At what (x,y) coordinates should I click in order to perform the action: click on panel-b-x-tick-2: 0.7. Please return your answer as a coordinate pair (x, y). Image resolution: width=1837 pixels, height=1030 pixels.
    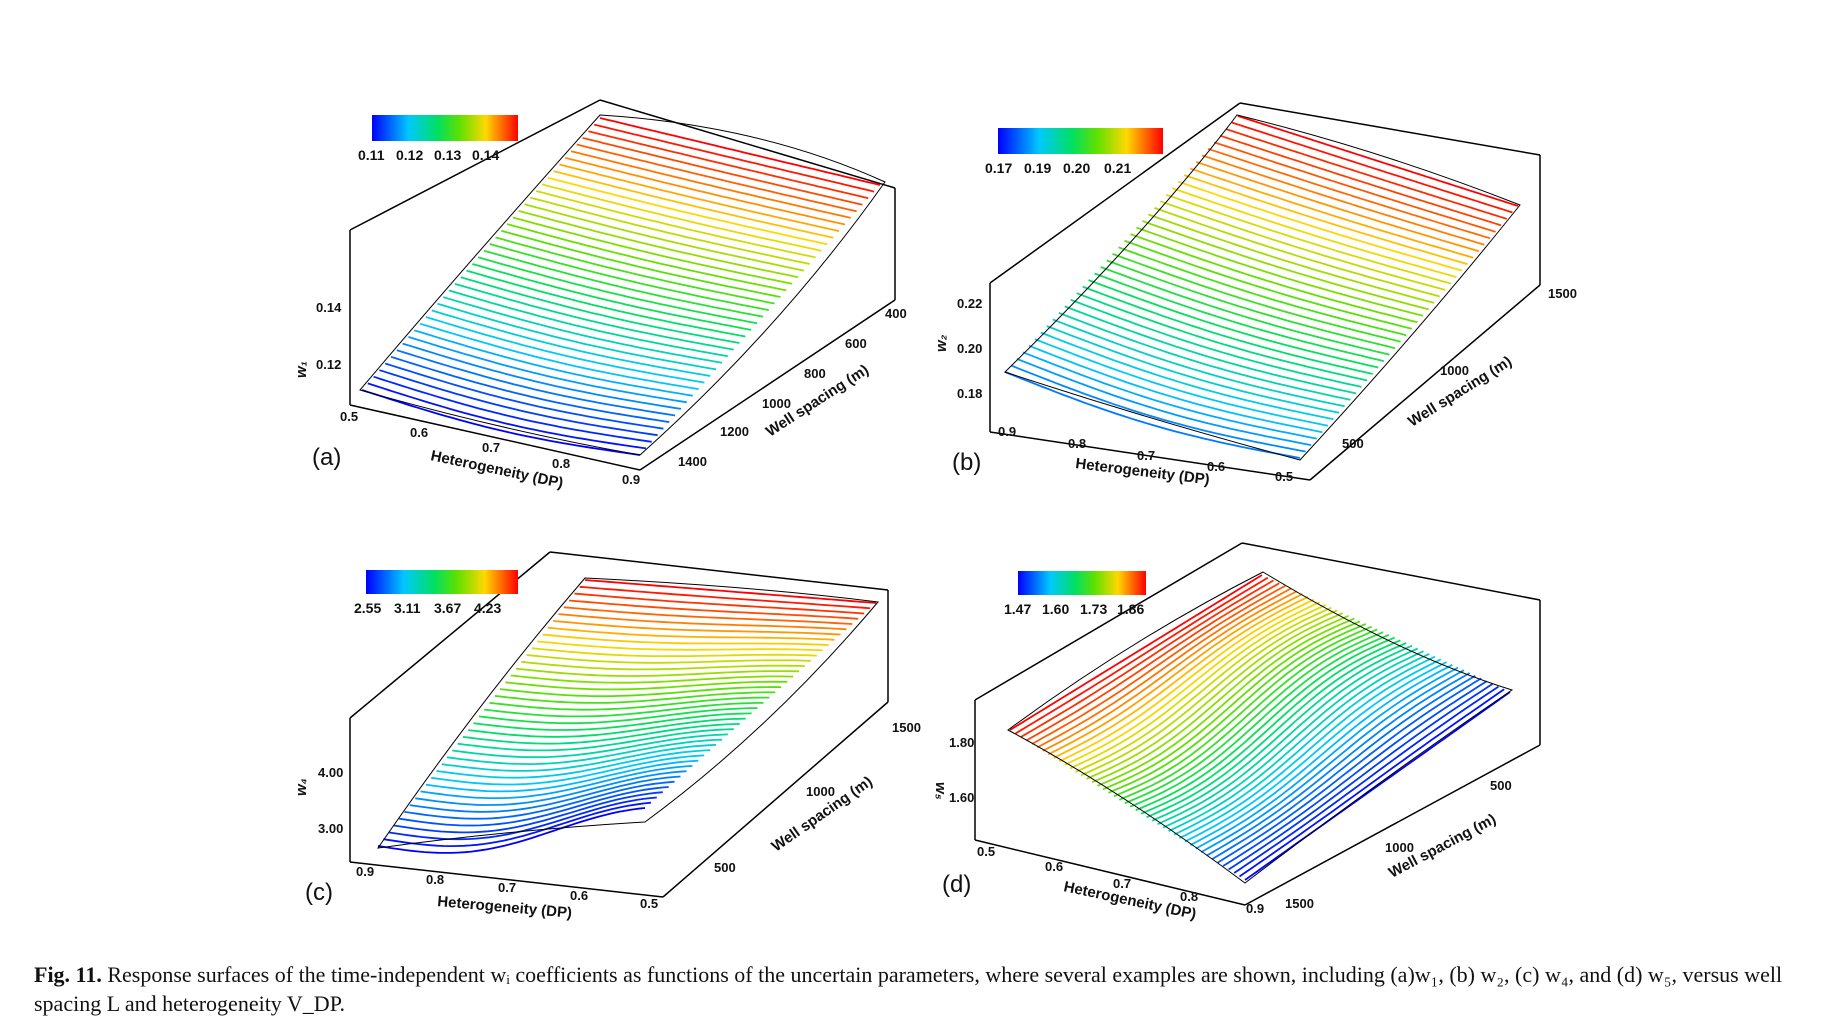
    Looking at the image, I should click on (1146, 455).